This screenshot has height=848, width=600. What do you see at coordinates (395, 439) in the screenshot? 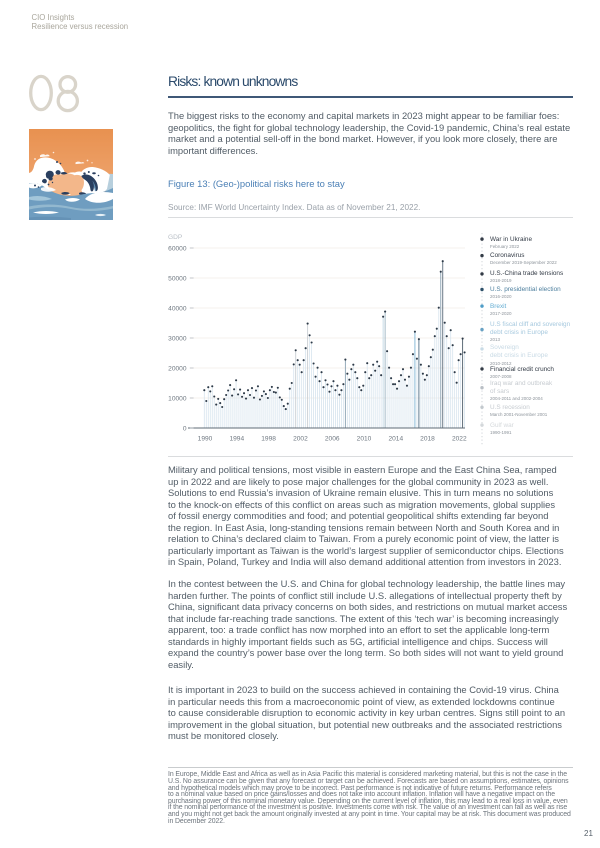
I see `svg-text: 2014` at bounding box center [395, 439].